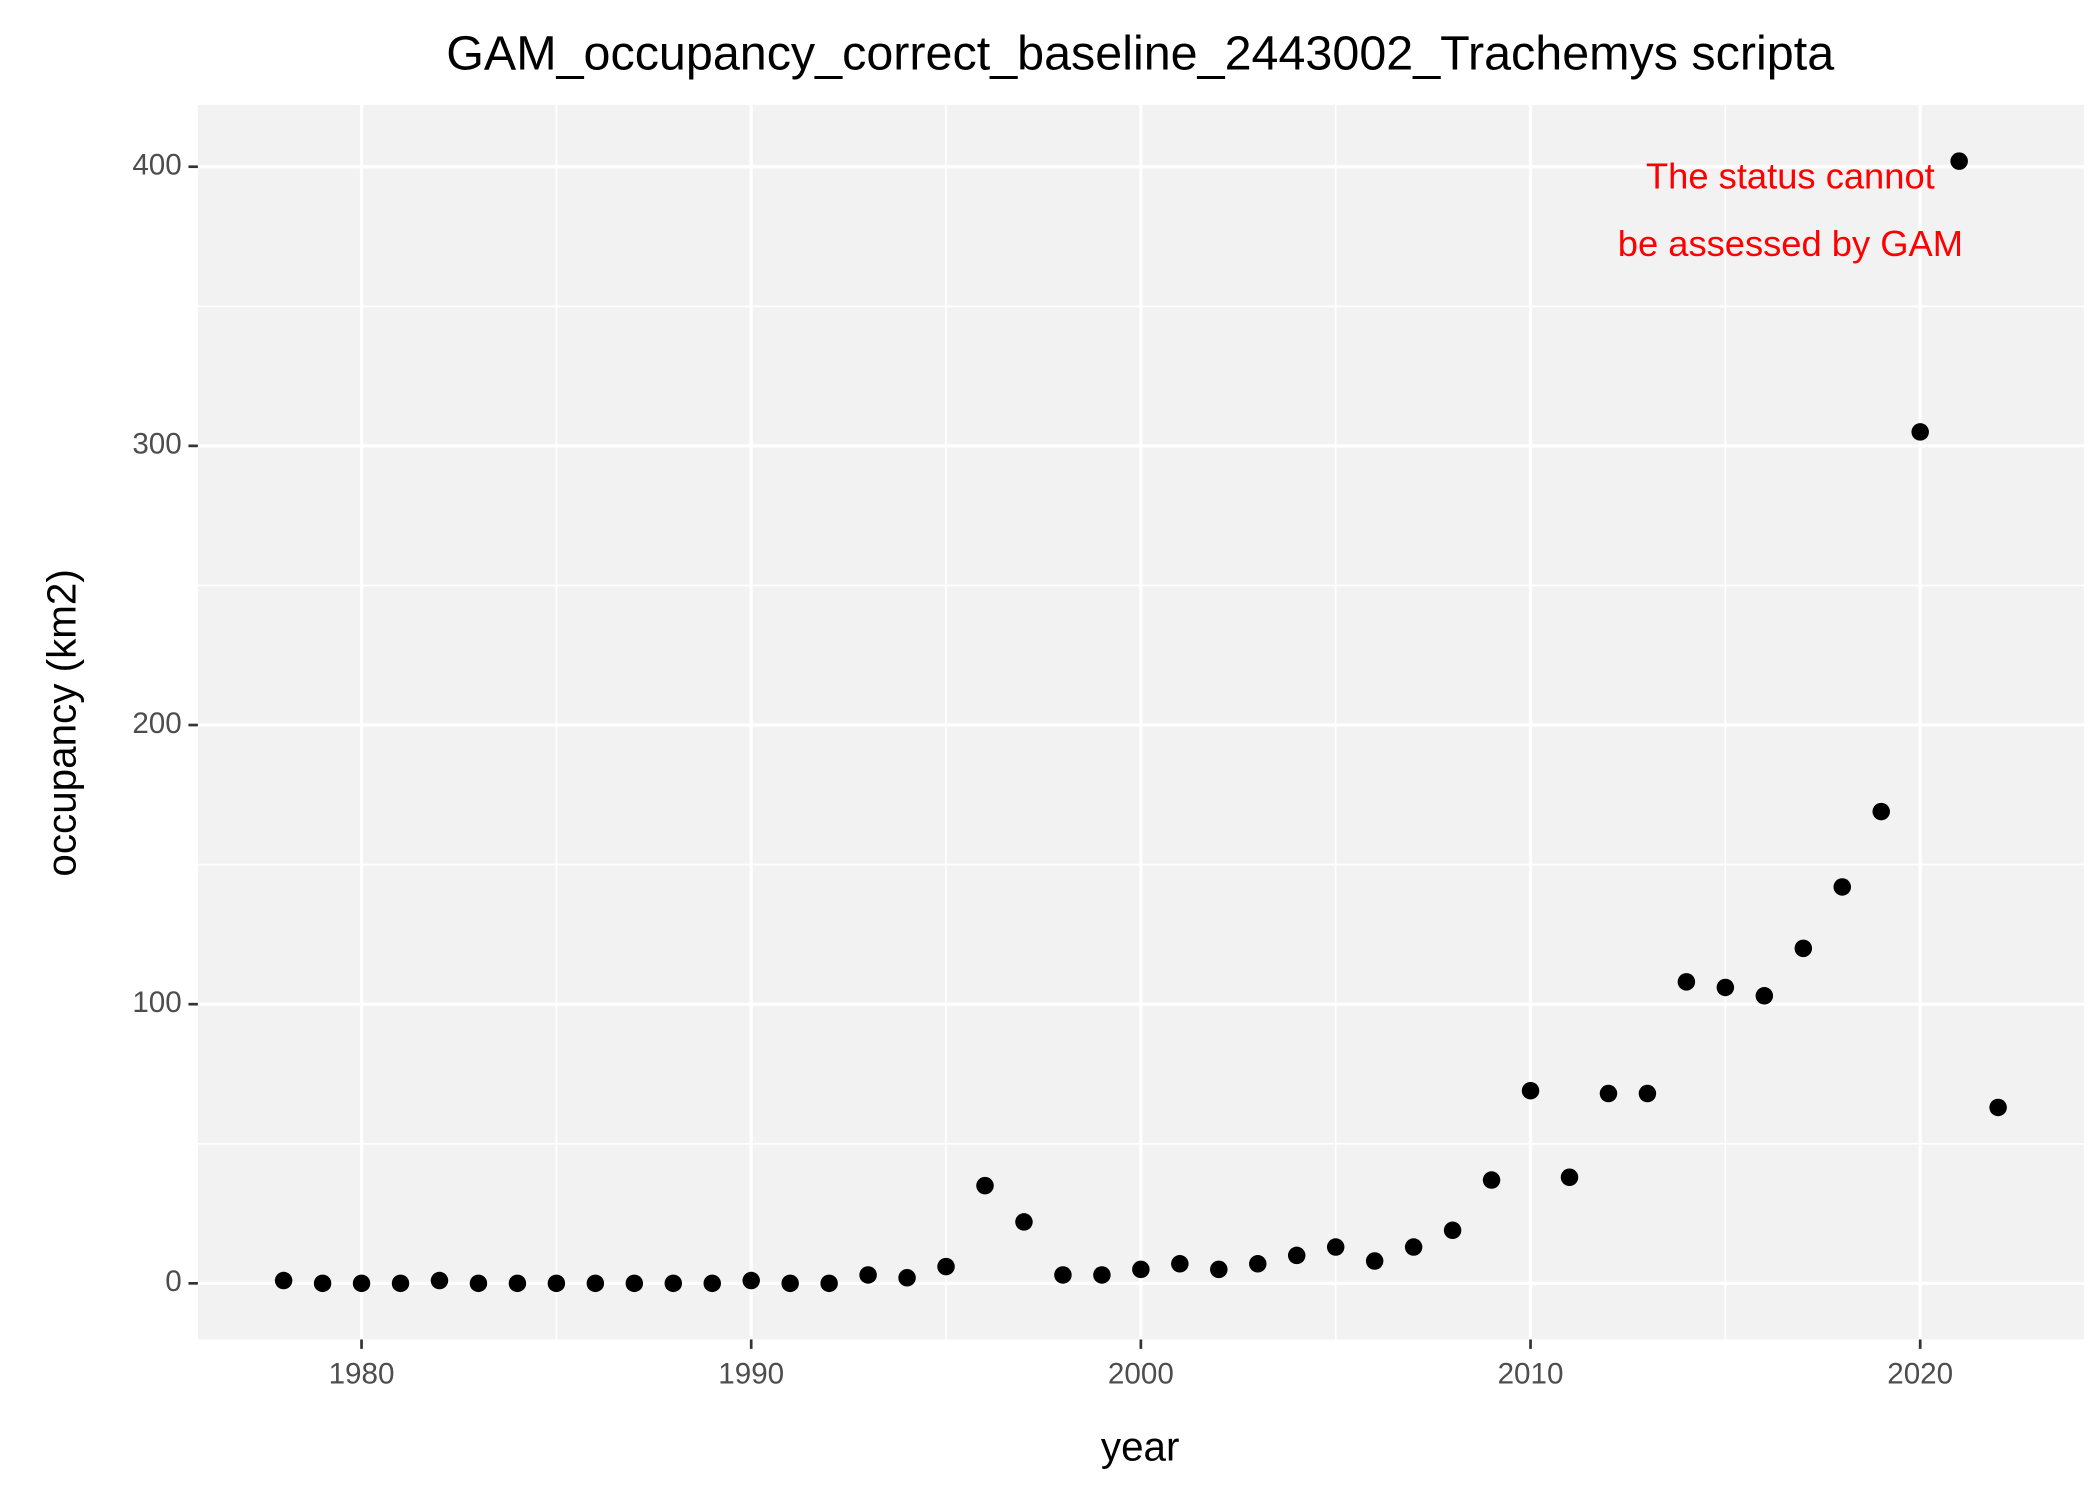 This screenshot has width=2100, height=1499. What do you see at coordinates (156, 1002) in the screenshot?
I see `y-tick-label: 100` at bounding box center [156, 1002].